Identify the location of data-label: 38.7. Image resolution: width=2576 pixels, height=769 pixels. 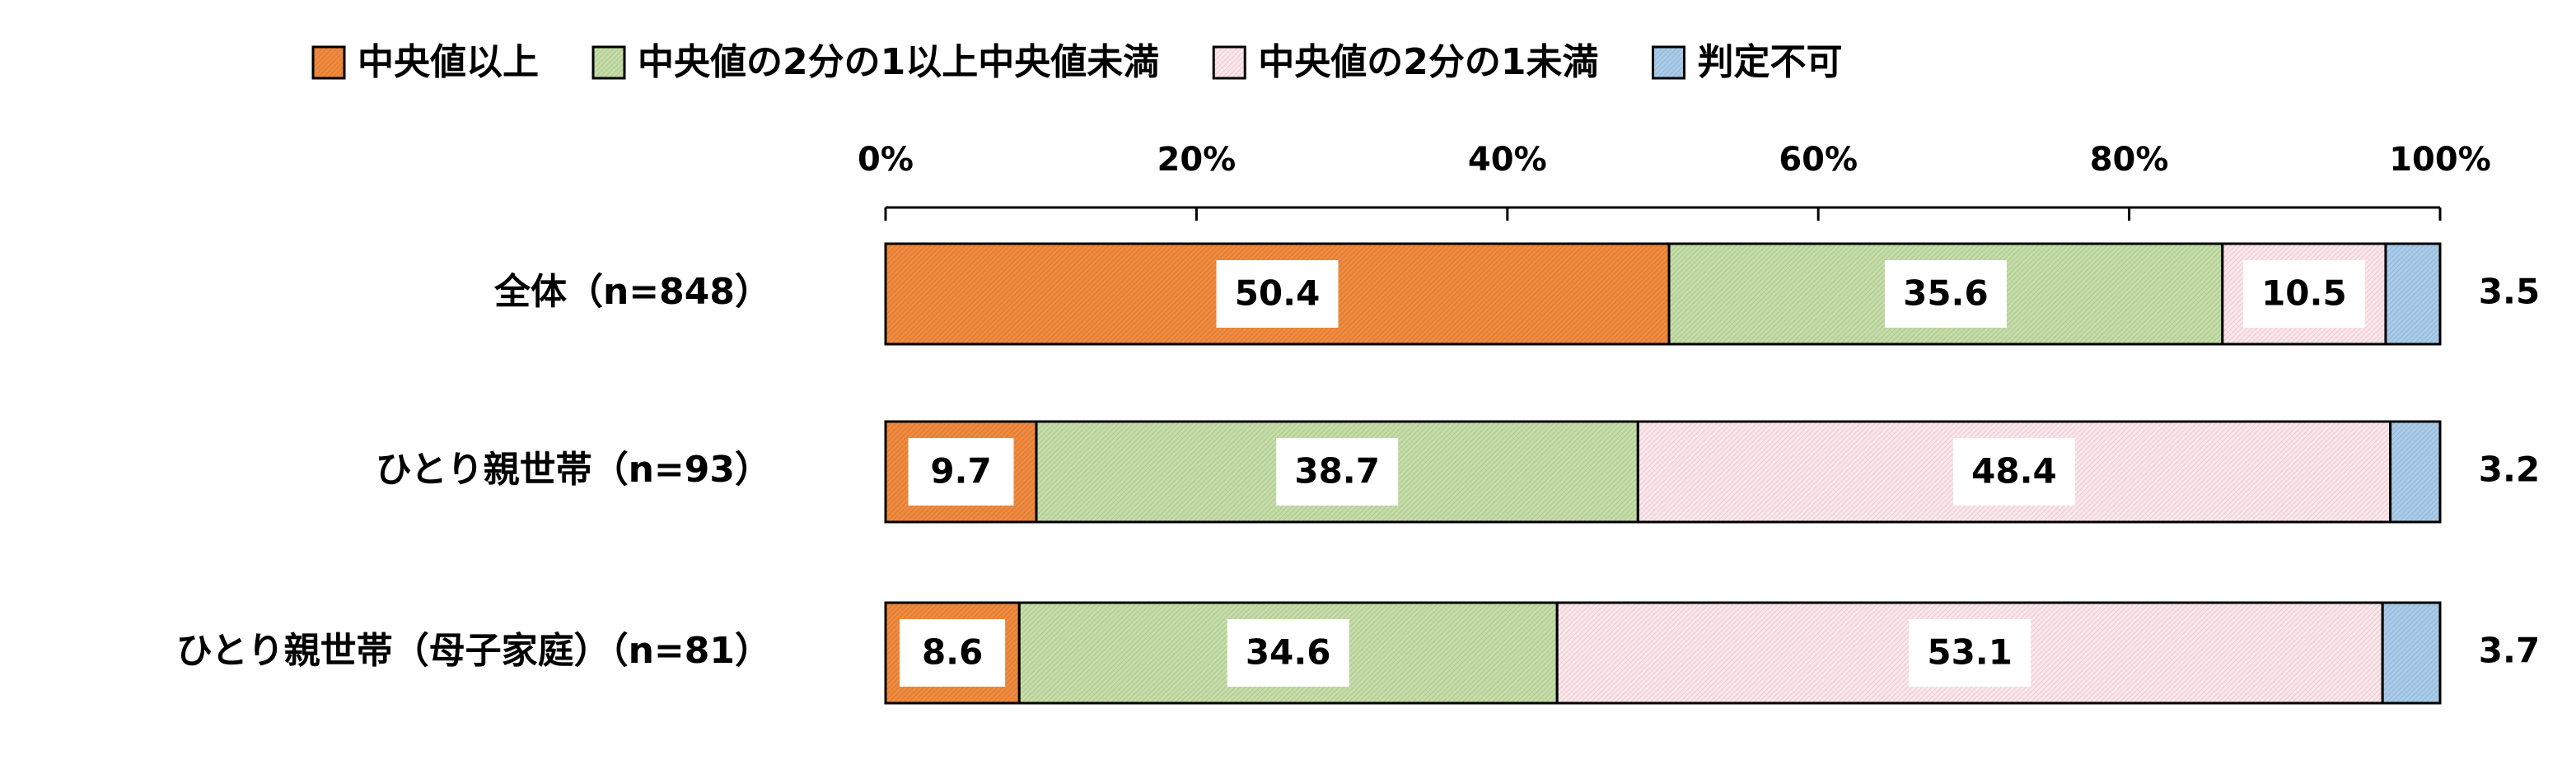
(1337, 471).